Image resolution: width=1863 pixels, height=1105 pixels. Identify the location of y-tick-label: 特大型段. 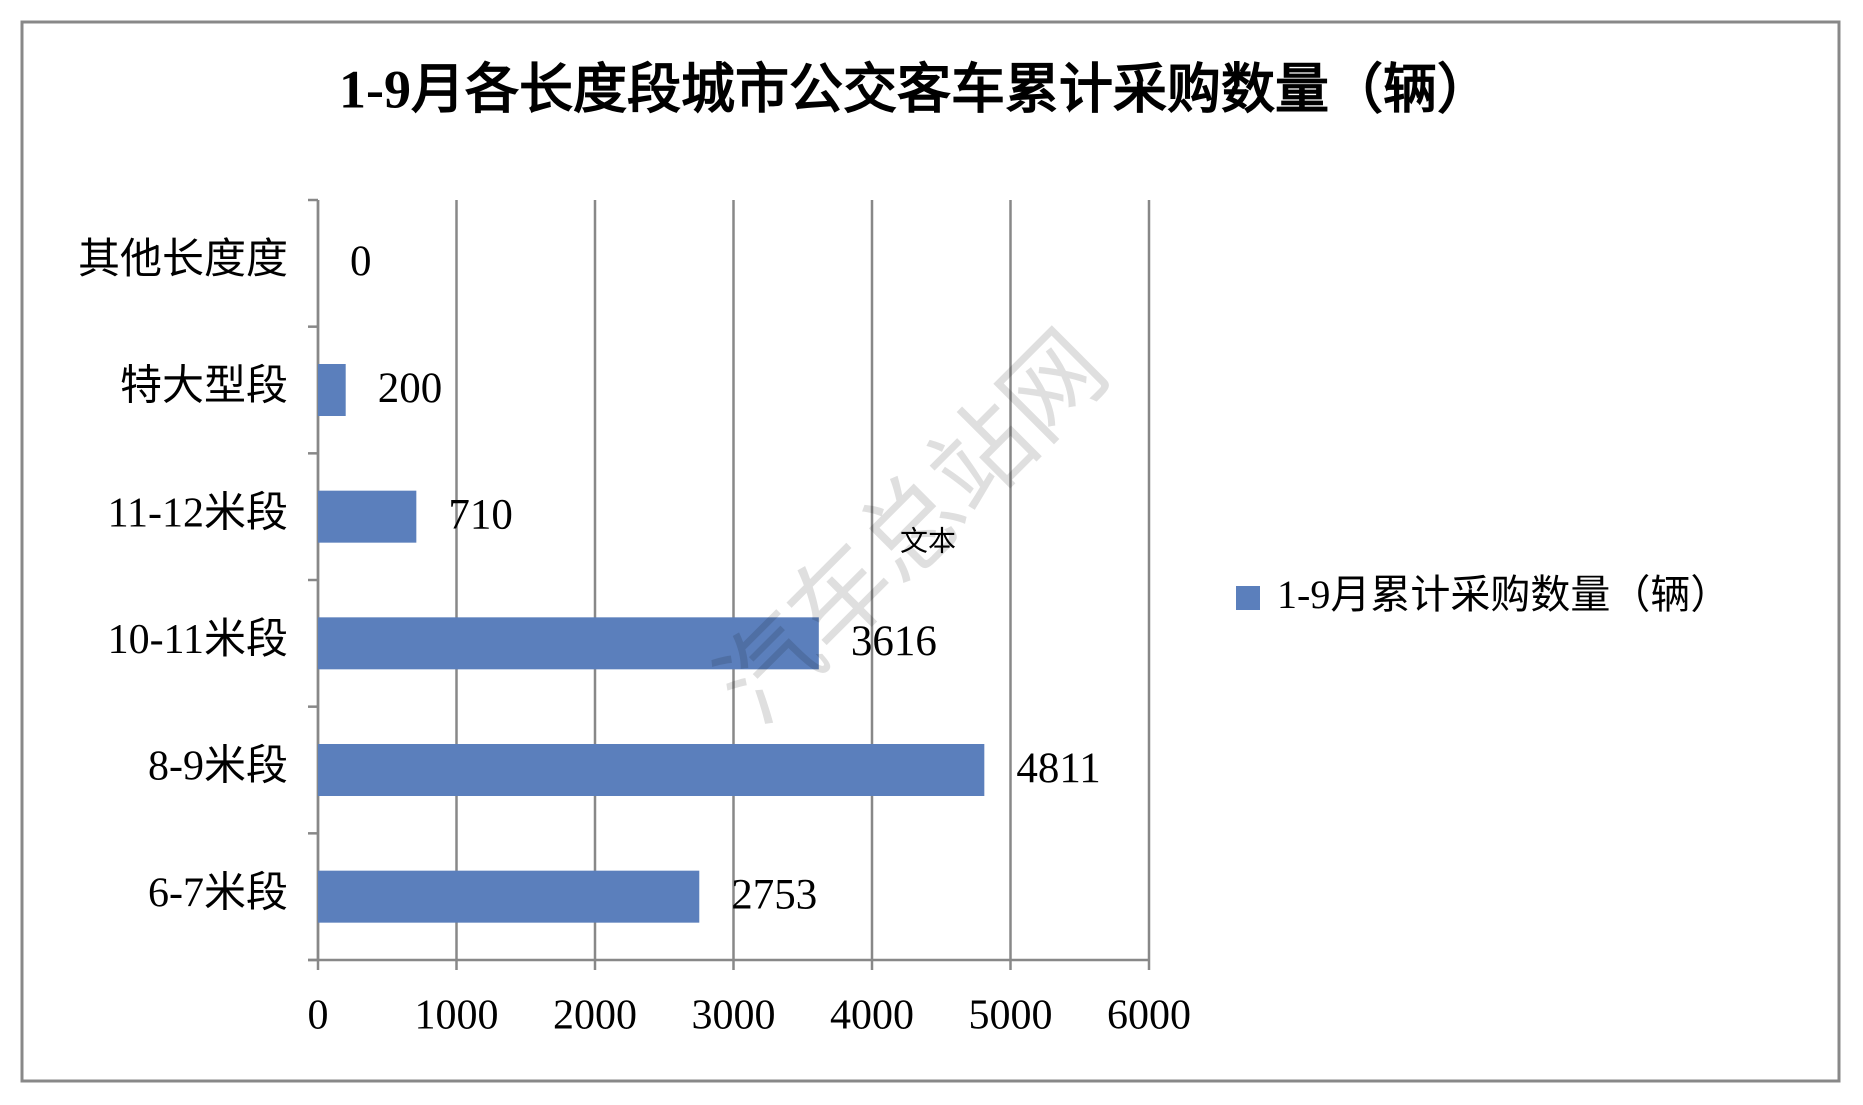
(204, 387).